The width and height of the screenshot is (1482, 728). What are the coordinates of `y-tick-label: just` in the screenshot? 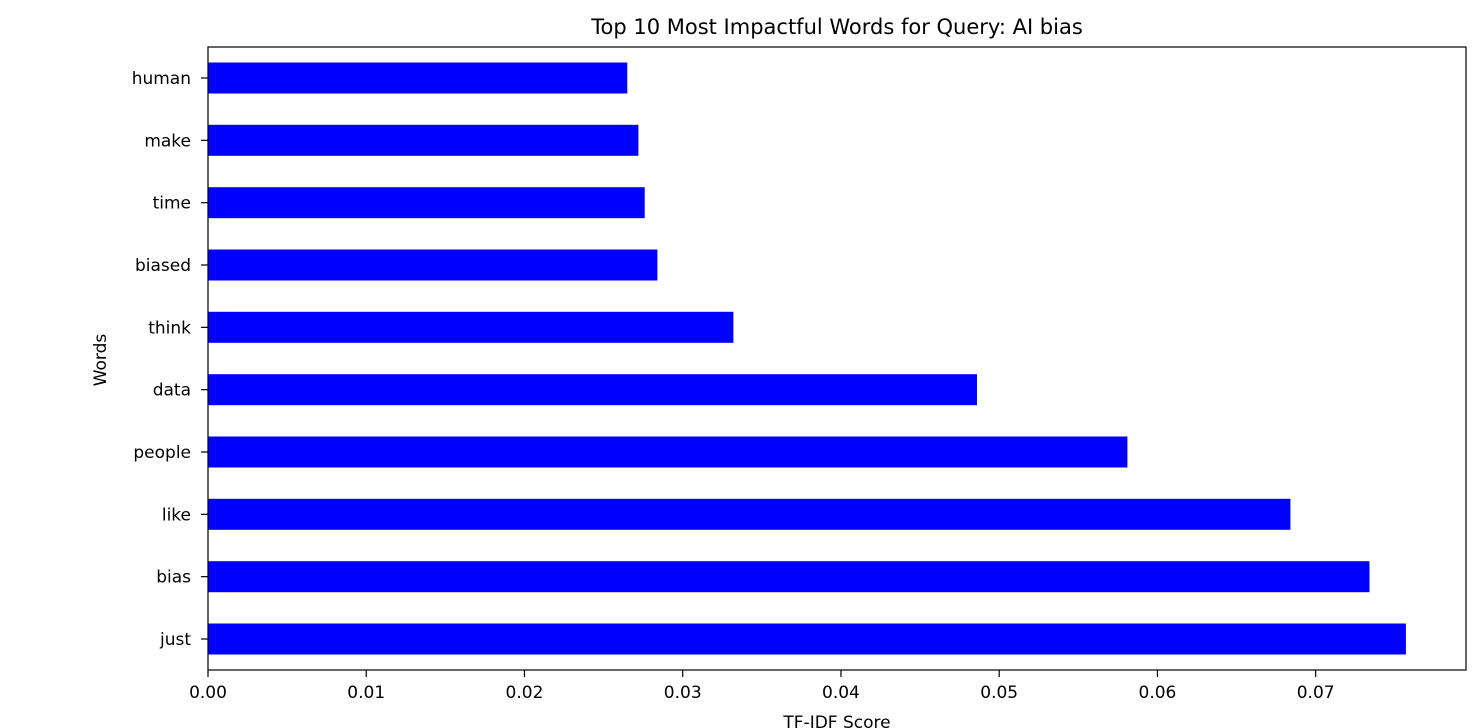 It's located at (175, 640).